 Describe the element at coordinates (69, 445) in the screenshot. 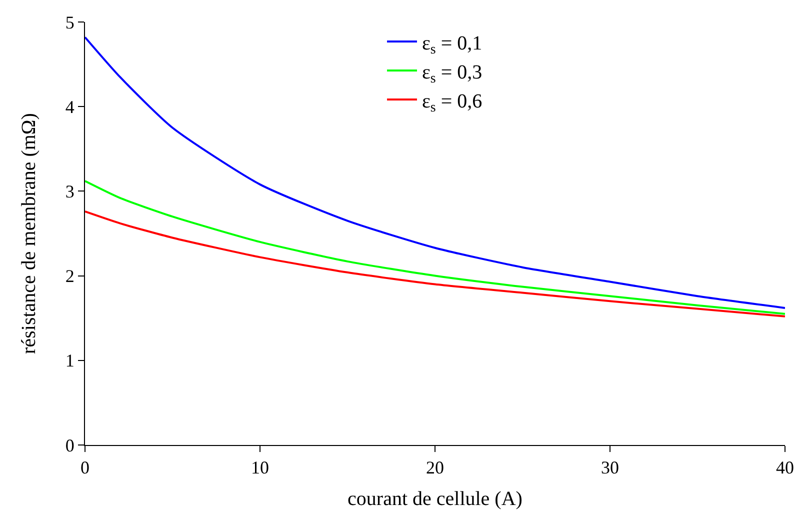

I see `y-tick-label: 0` at that location.